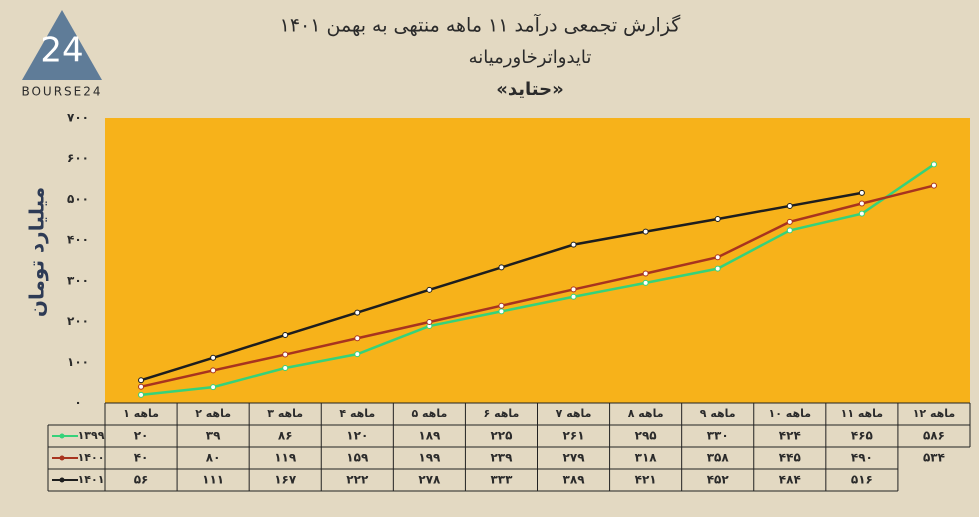 This screenshot has width=979, height=517. What do you see at coordinates (285, 458) in the screenshot?
I see `table-value: ۱۱۹` at bounding box center [285, 458].